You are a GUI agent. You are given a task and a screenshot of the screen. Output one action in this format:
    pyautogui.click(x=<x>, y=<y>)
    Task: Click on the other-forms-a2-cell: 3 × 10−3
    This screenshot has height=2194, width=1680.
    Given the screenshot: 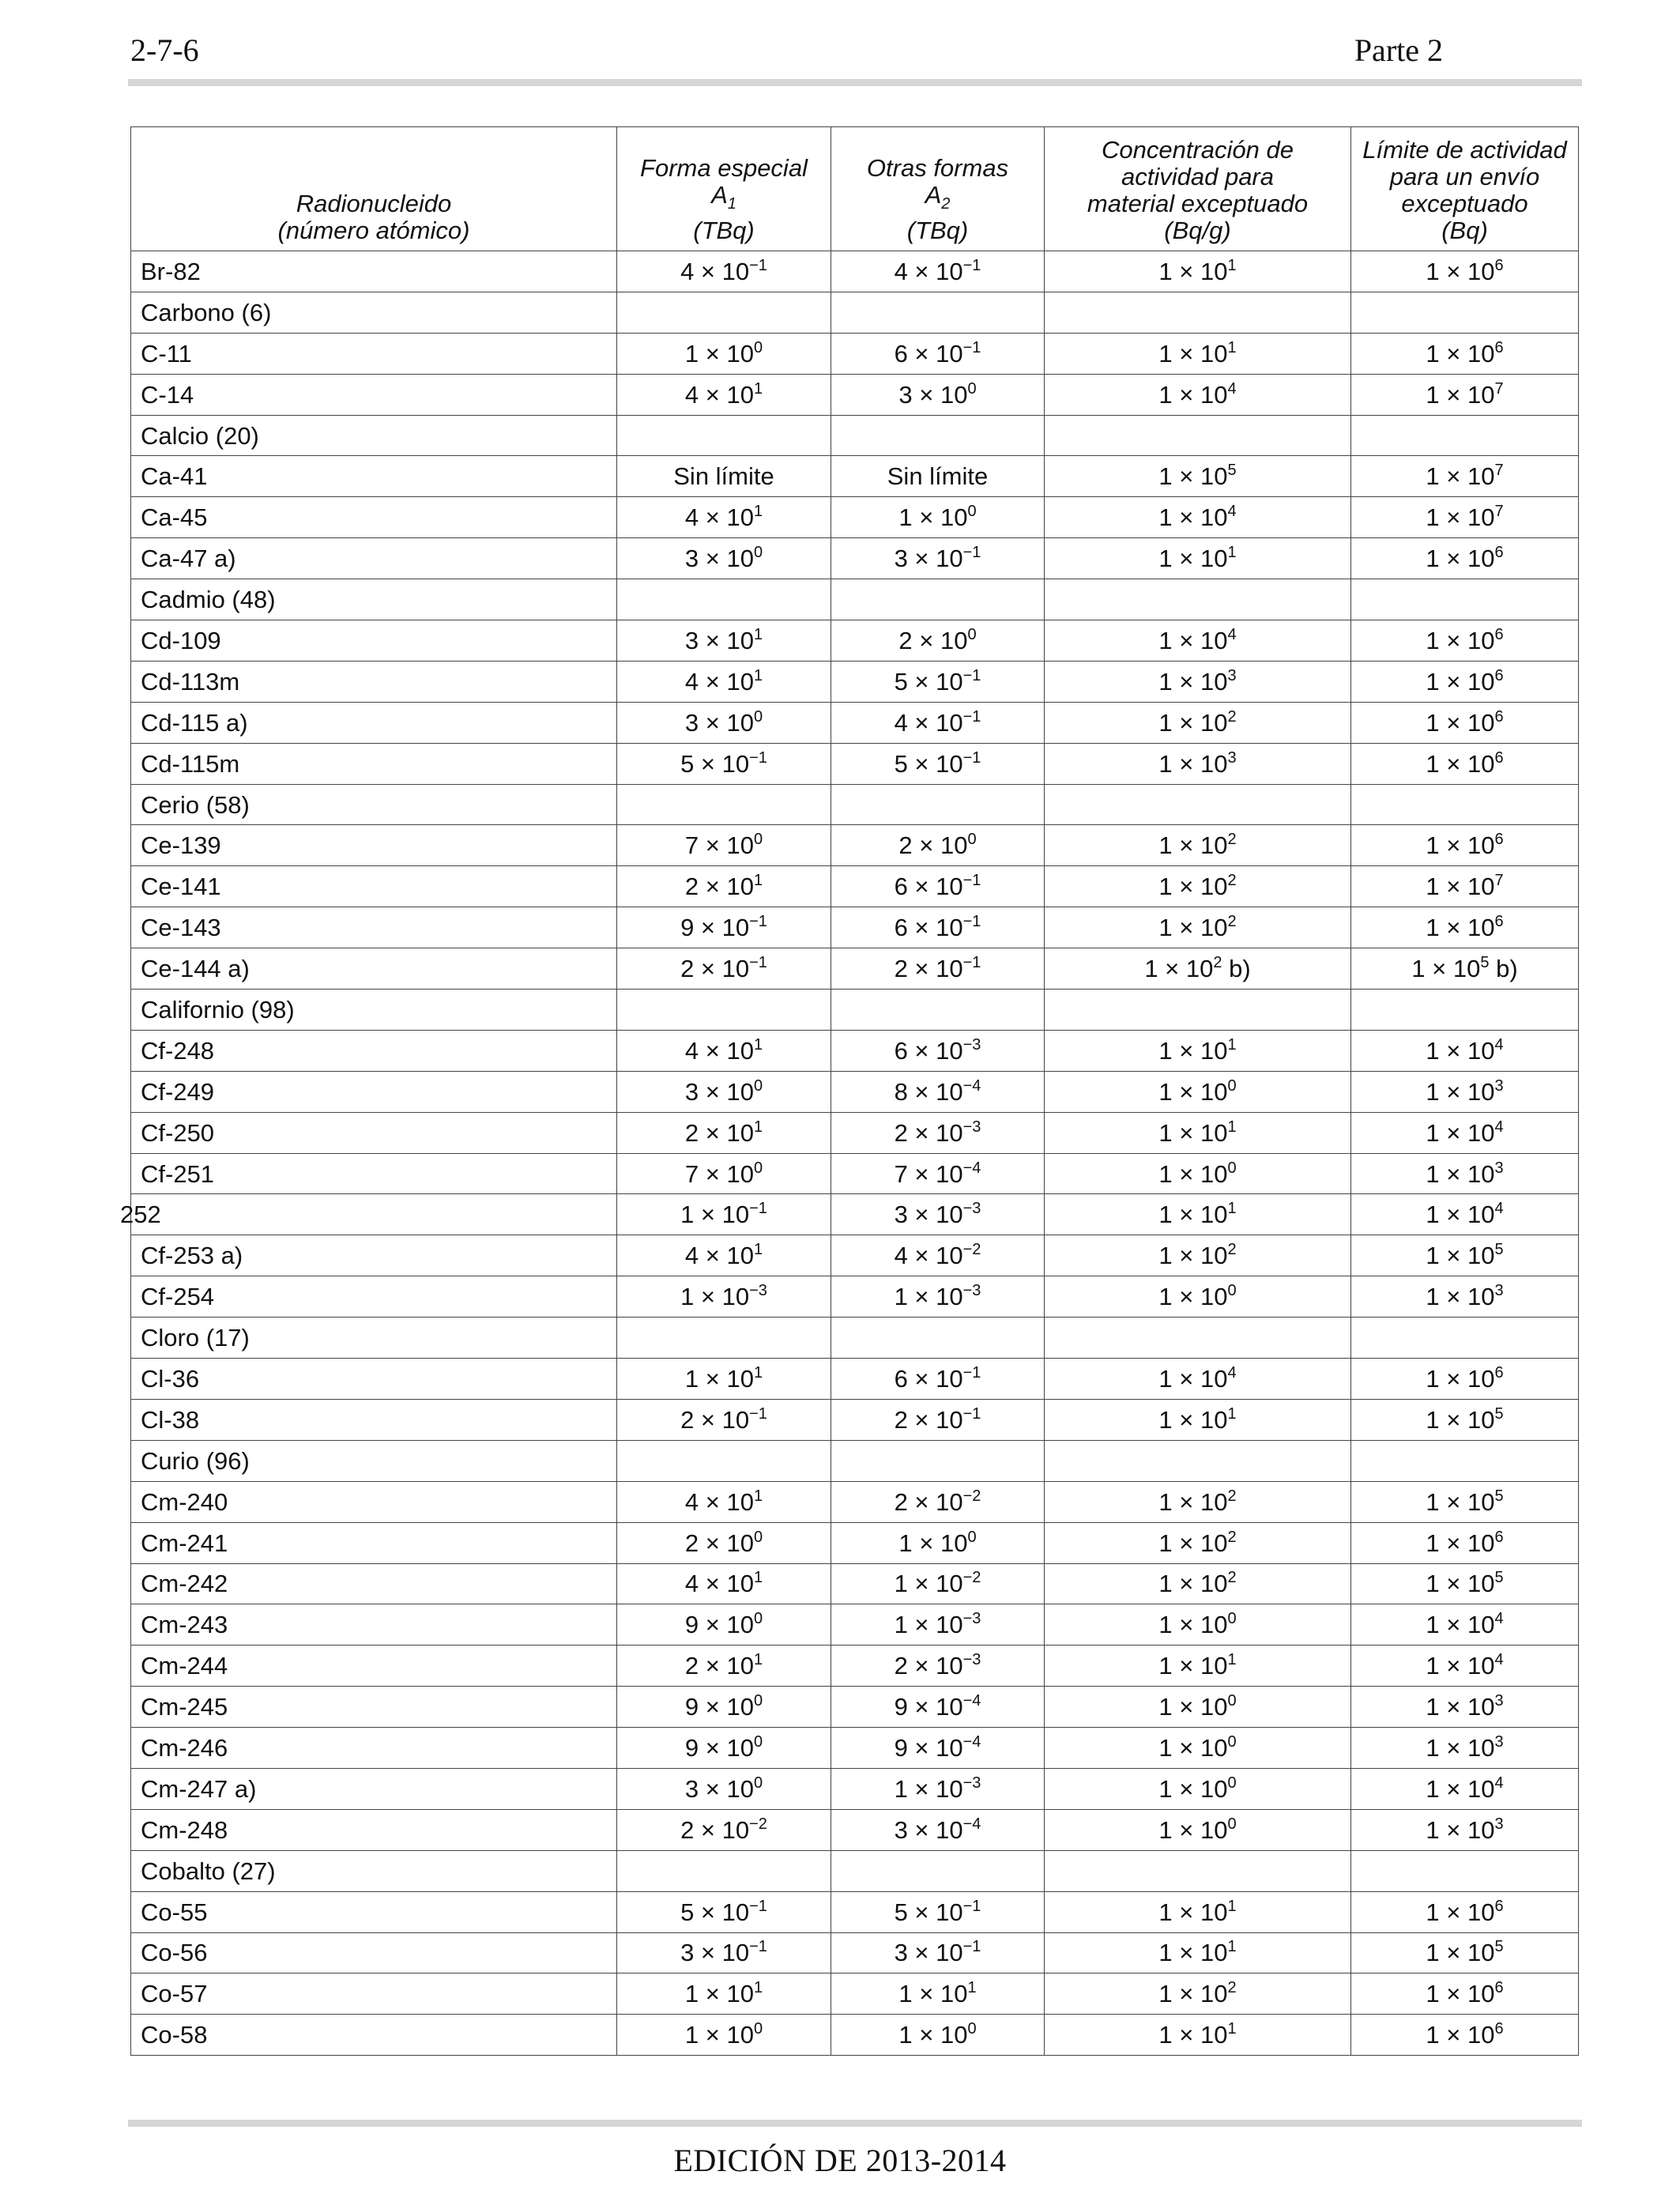 What is the action you would take?
    pyautogui.click(x=938, y=1214)
    